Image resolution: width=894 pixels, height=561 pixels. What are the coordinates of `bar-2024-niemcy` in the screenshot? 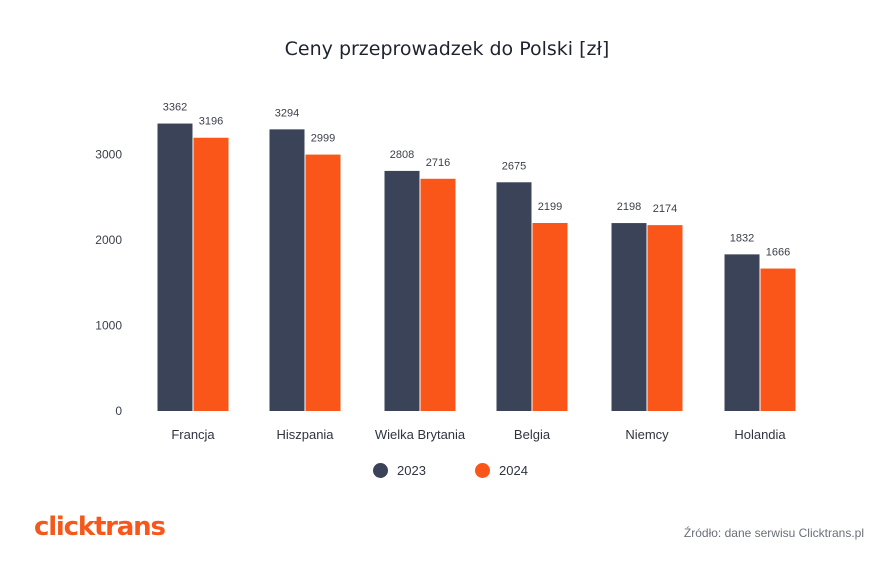 It's located at (665, 318).